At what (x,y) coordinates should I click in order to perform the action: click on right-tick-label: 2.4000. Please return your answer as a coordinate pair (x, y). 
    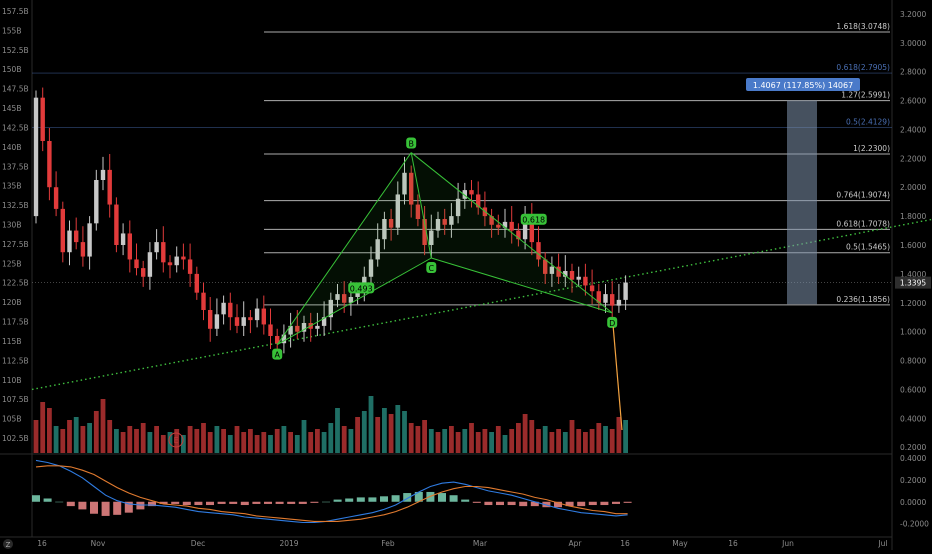
    Looking at the image, I should click on (913, 129).